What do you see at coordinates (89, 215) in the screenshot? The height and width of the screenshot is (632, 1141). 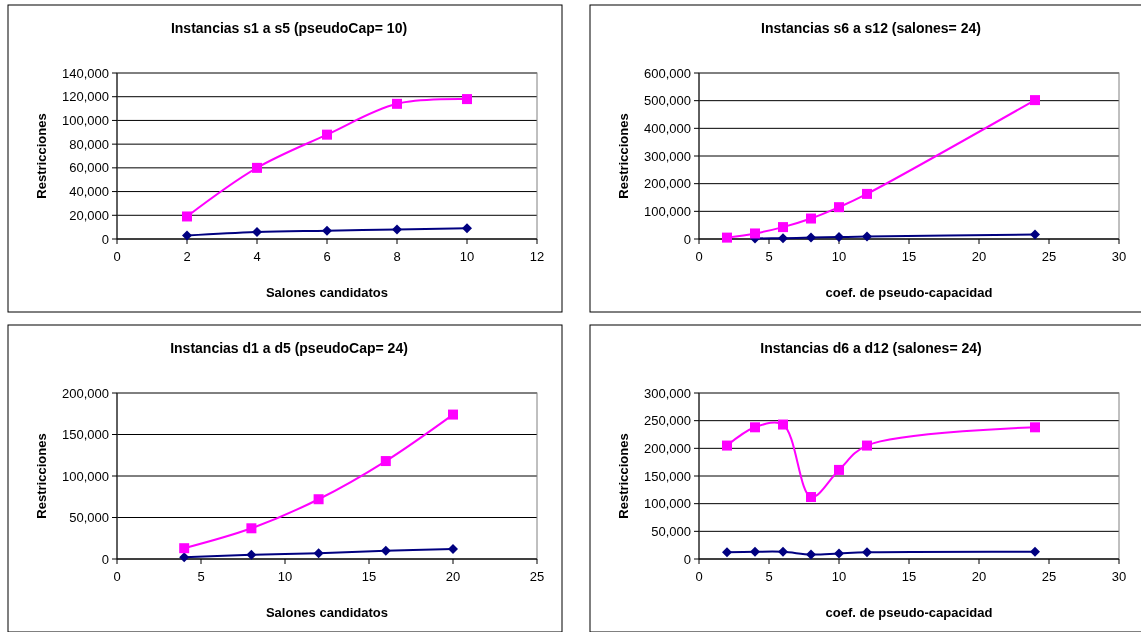 I see `y-tick-label: 20,000` at bounding box center [89, 215].